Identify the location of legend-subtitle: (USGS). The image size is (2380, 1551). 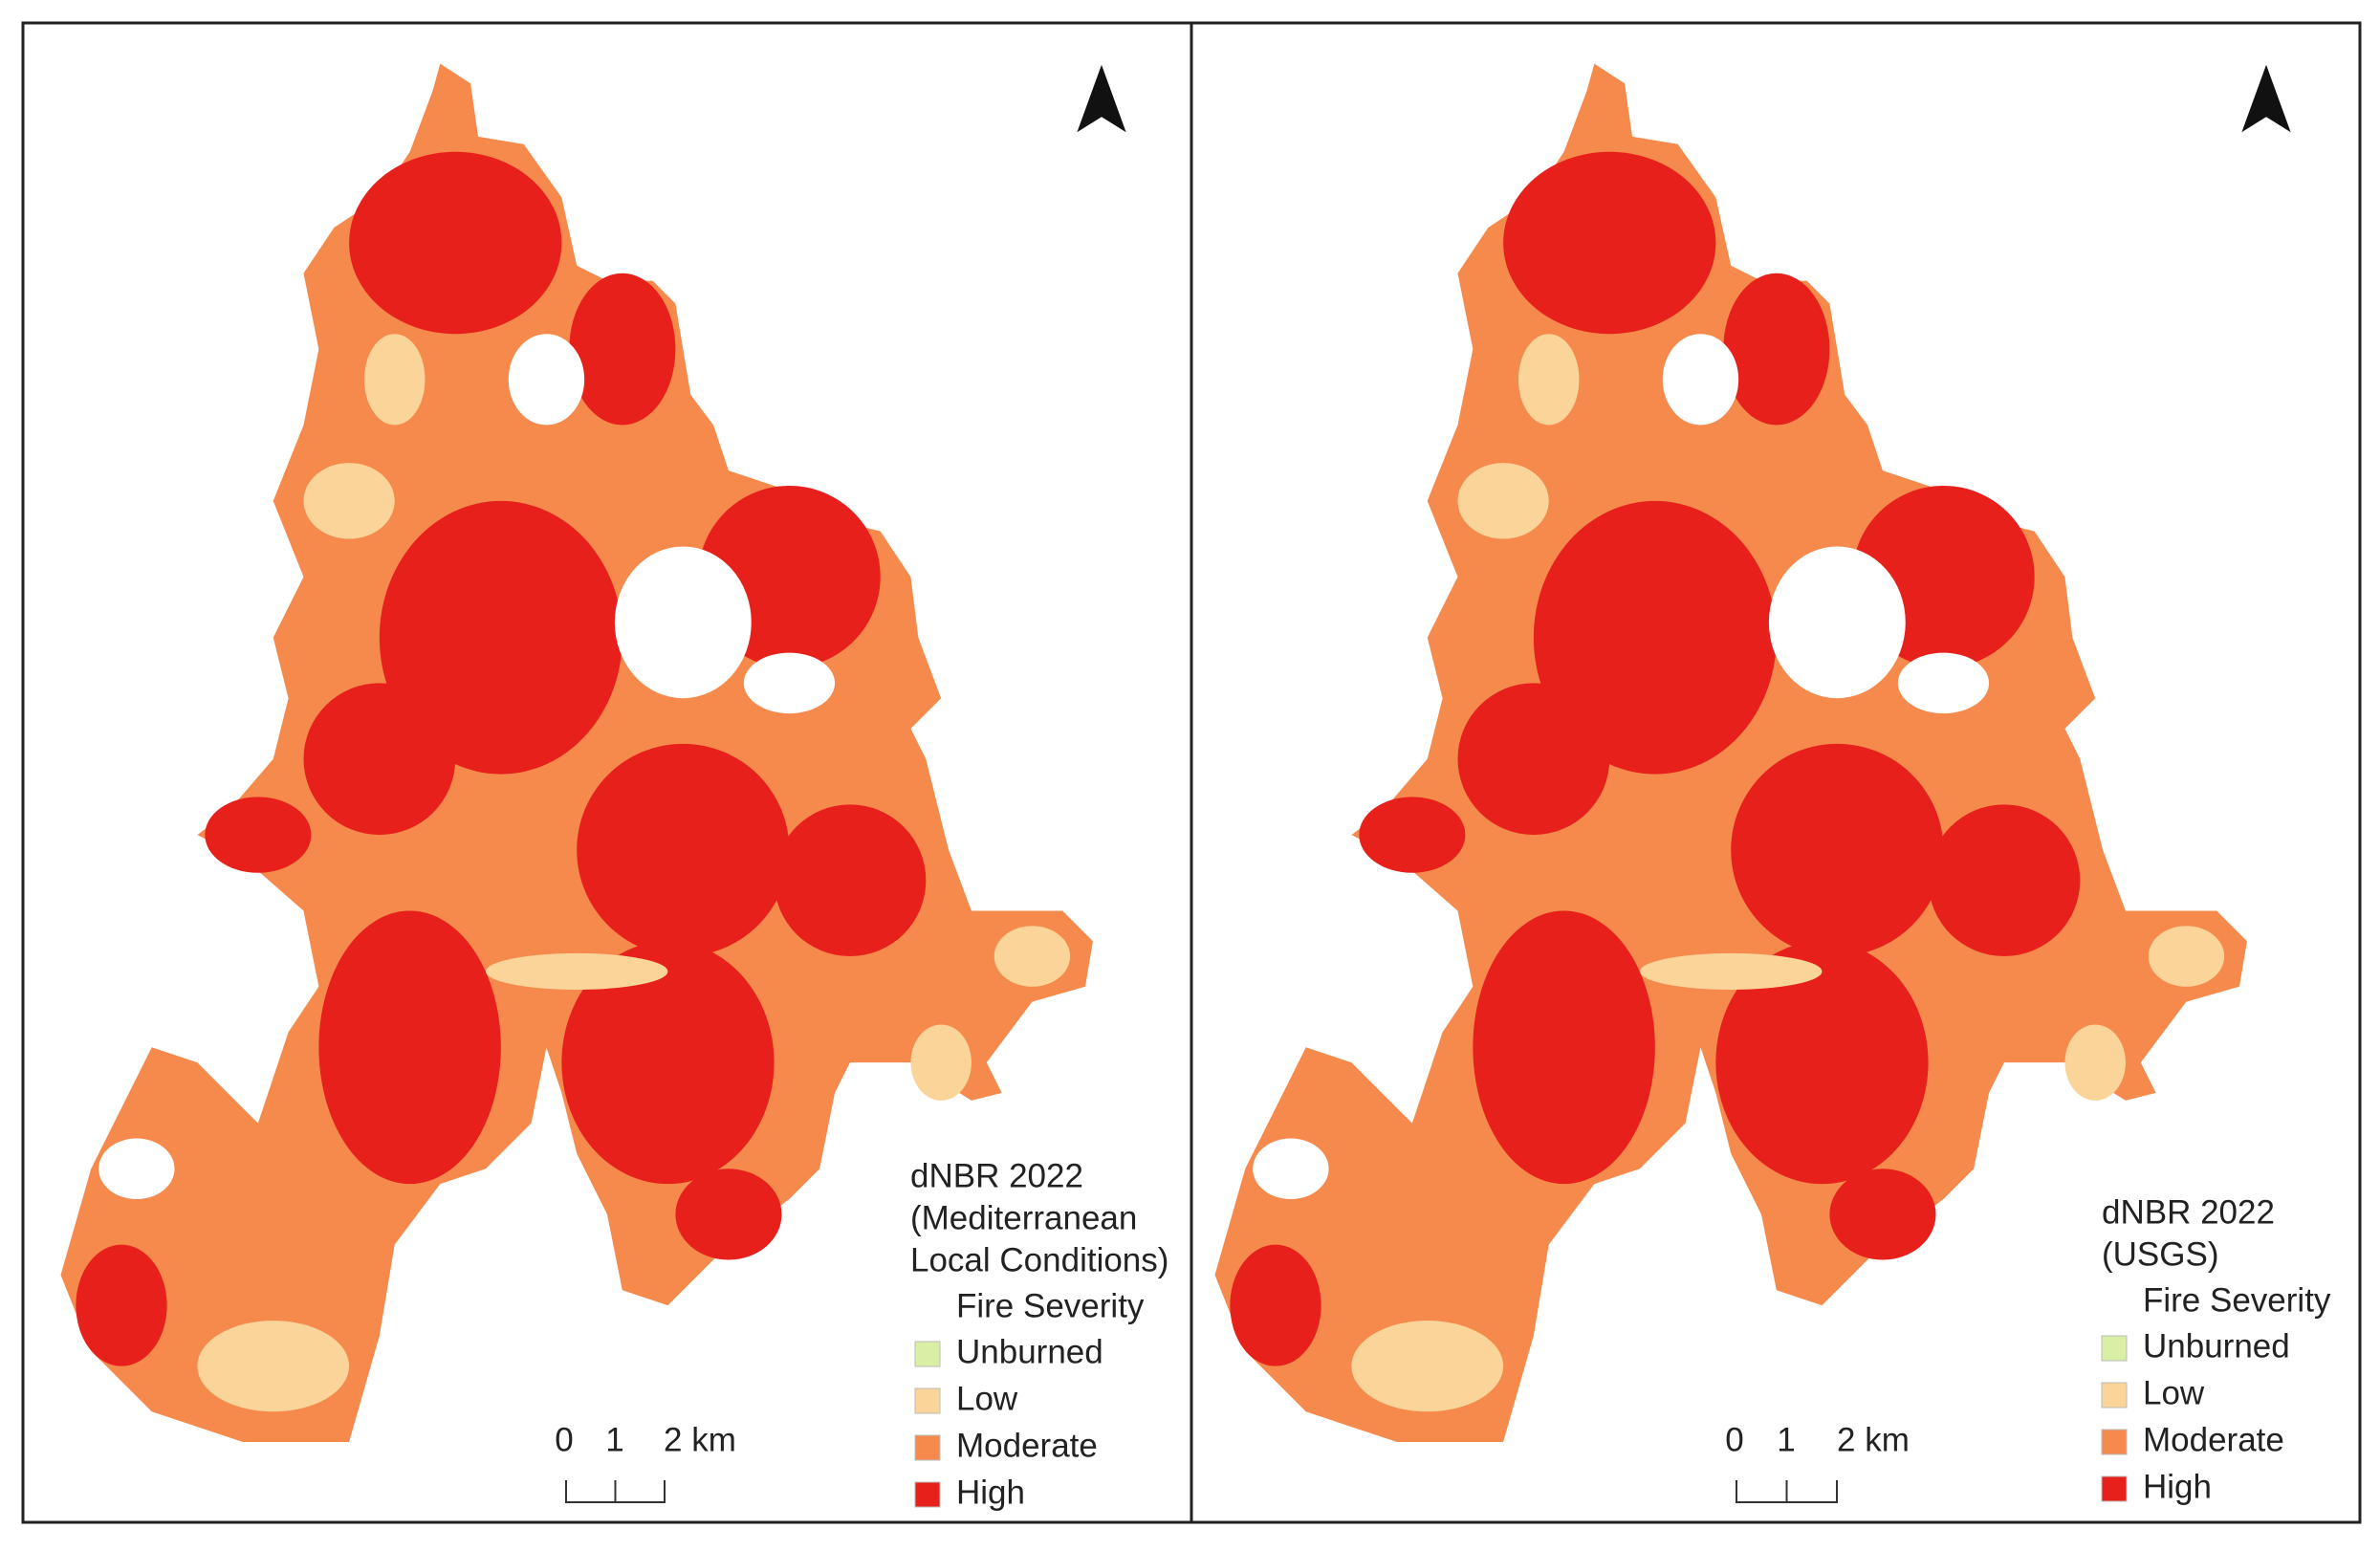
(2161, 1254).